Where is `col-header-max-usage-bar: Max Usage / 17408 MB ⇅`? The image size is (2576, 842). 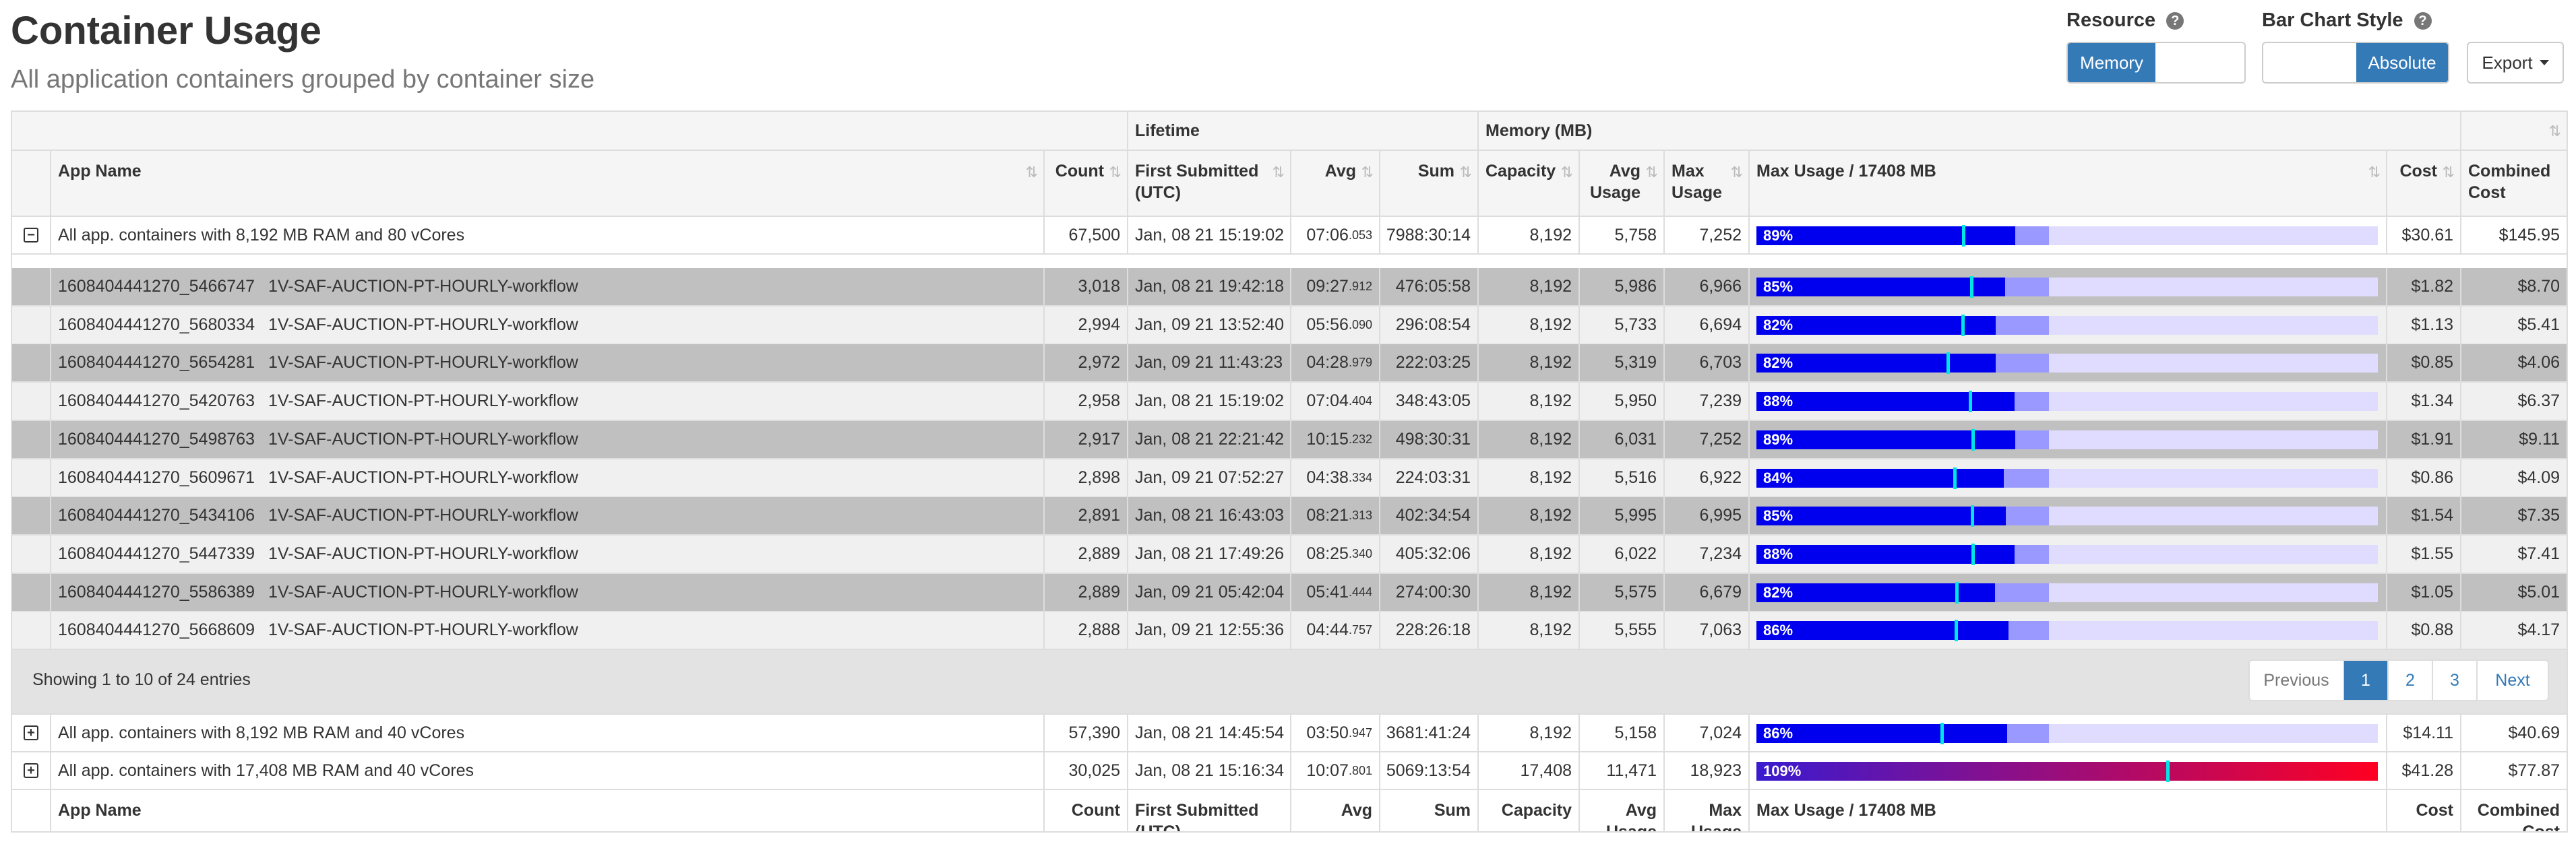 col-header-max-usage-bar: Max Usage / 17408 MB ⇅ is located at coordinates (2067, 183).